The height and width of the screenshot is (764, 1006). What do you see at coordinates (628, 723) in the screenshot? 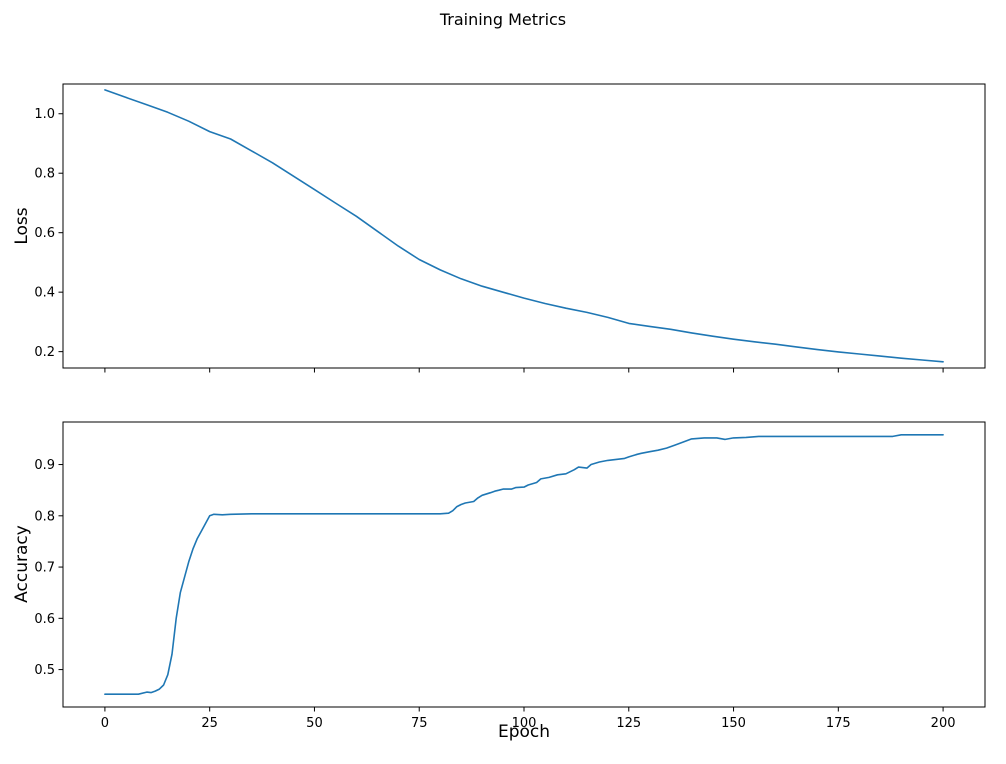
I see `accuracy-x-tick-label: 125` at bounding box center [628, 723].